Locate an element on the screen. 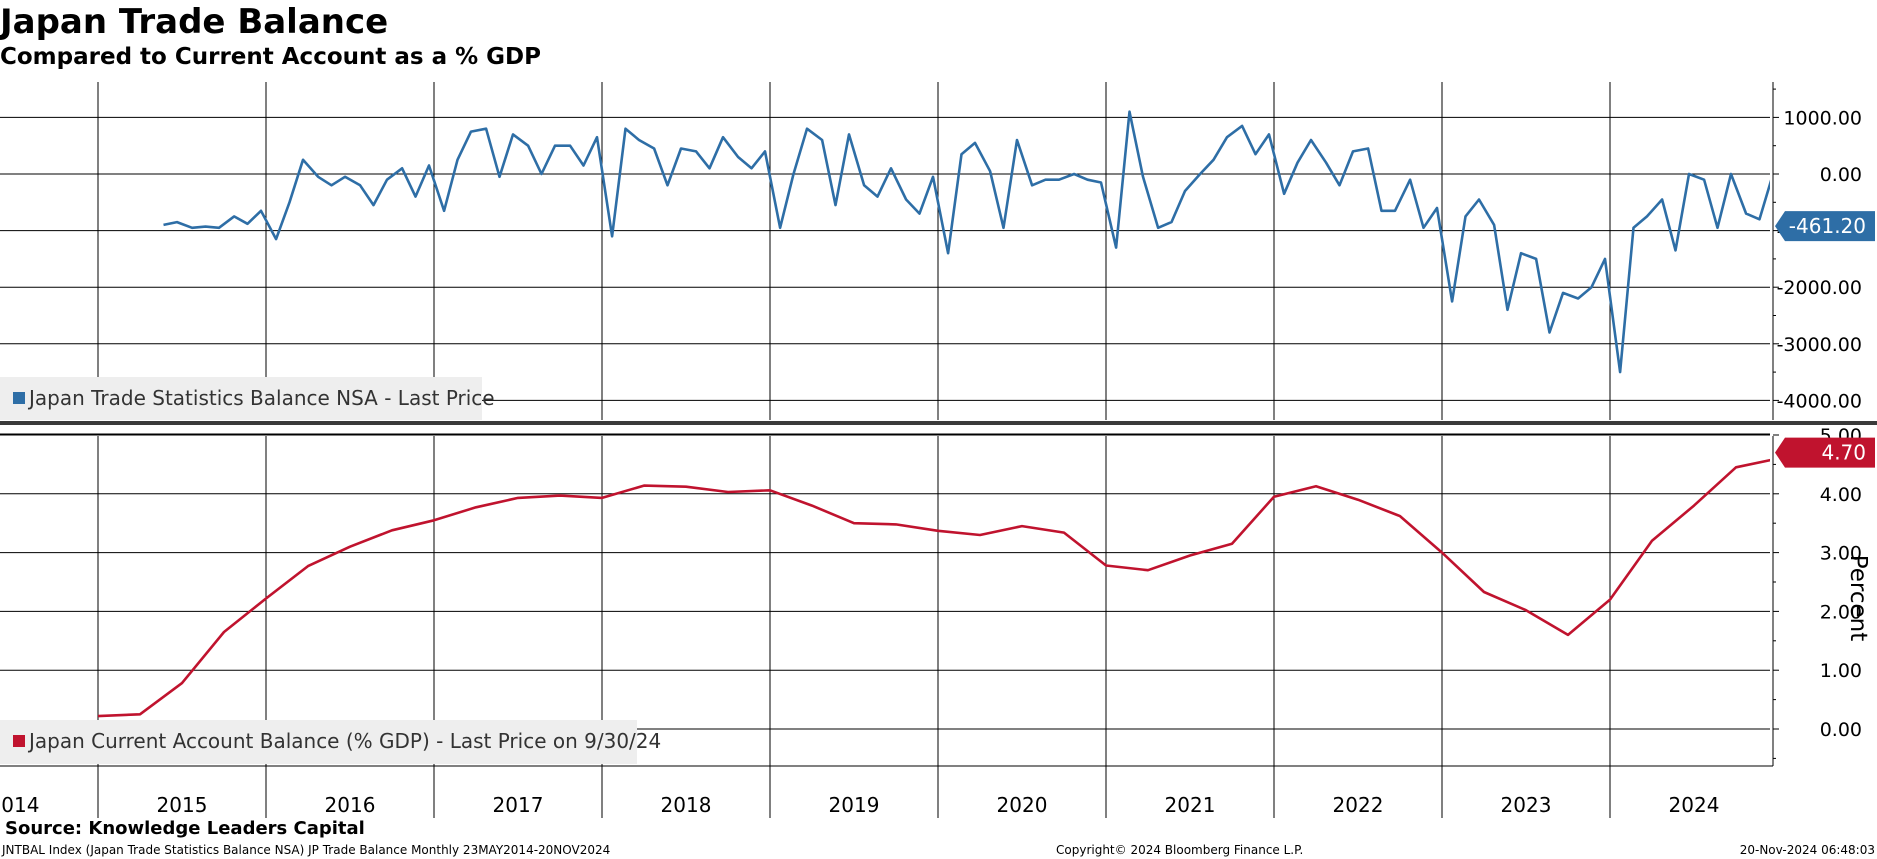  top-y-tick-label: 1000.00 is located at coordinates (1822, 118).